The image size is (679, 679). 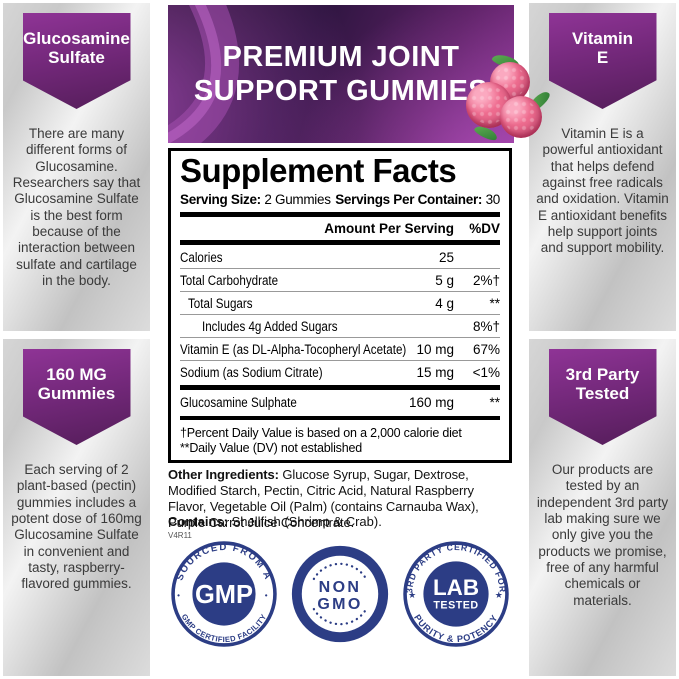 I want to click on nutrient-name: Total Sugars, so click(x=220, y=303).